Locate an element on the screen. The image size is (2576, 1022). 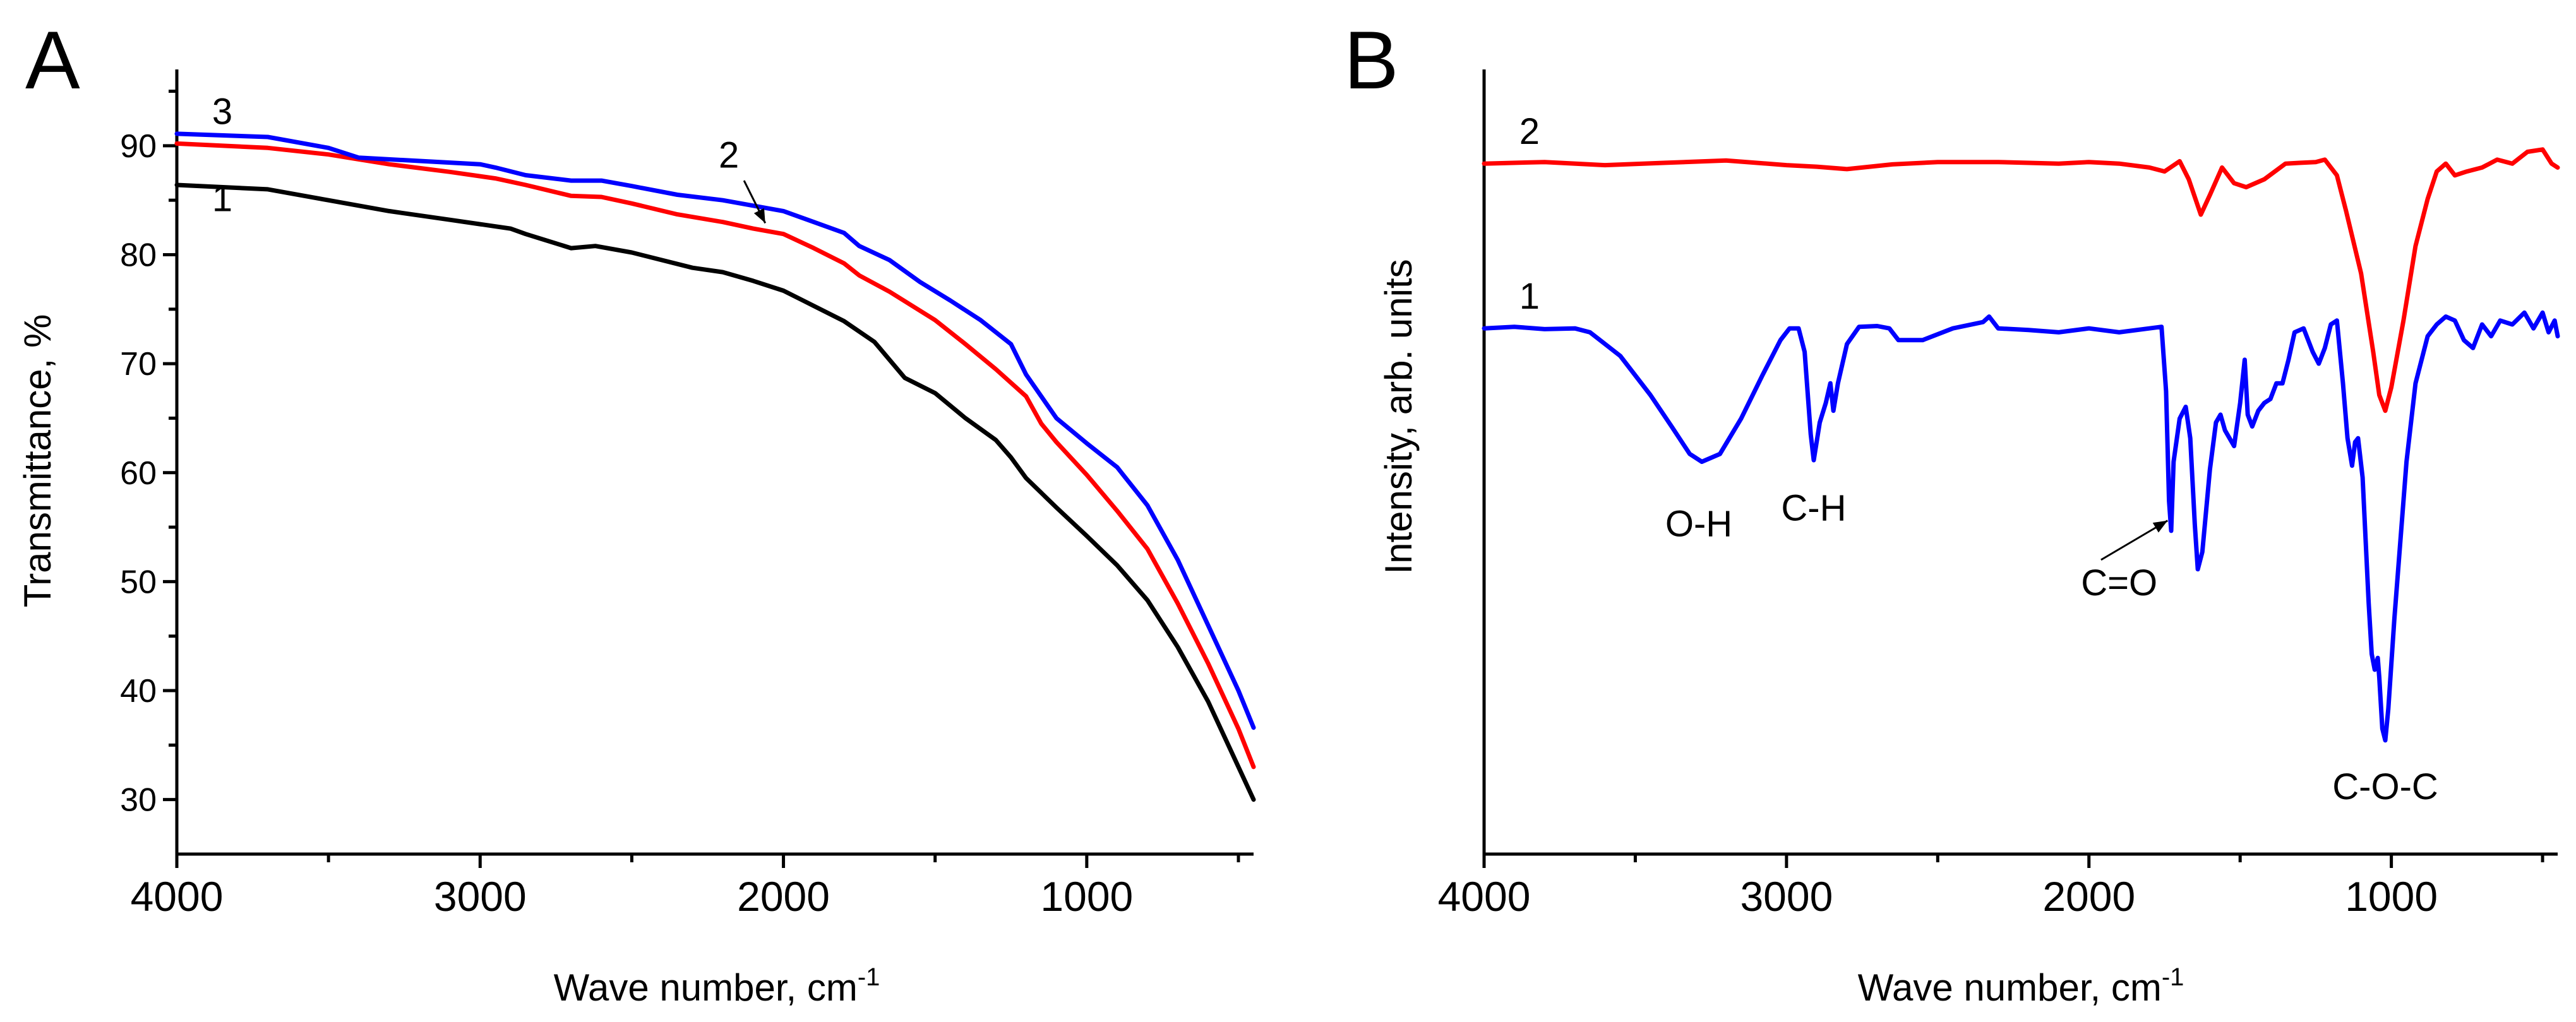
peak-annotation: C-O-C is located at coordinates (2385, 787).